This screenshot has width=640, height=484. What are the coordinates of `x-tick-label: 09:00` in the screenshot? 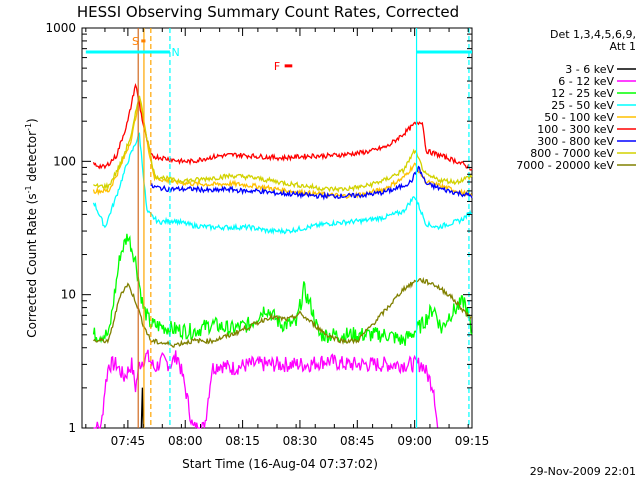 It's located at (414, 441).